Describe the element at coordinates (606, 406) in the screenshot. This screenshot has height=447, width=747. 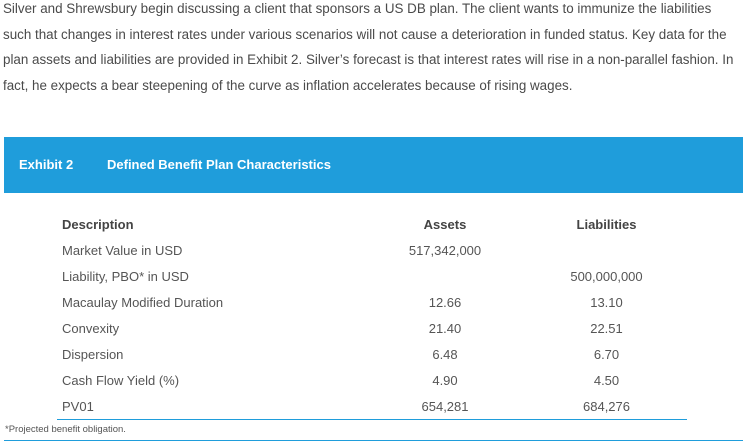
I see `row-liabilities: 684,276` at that location.